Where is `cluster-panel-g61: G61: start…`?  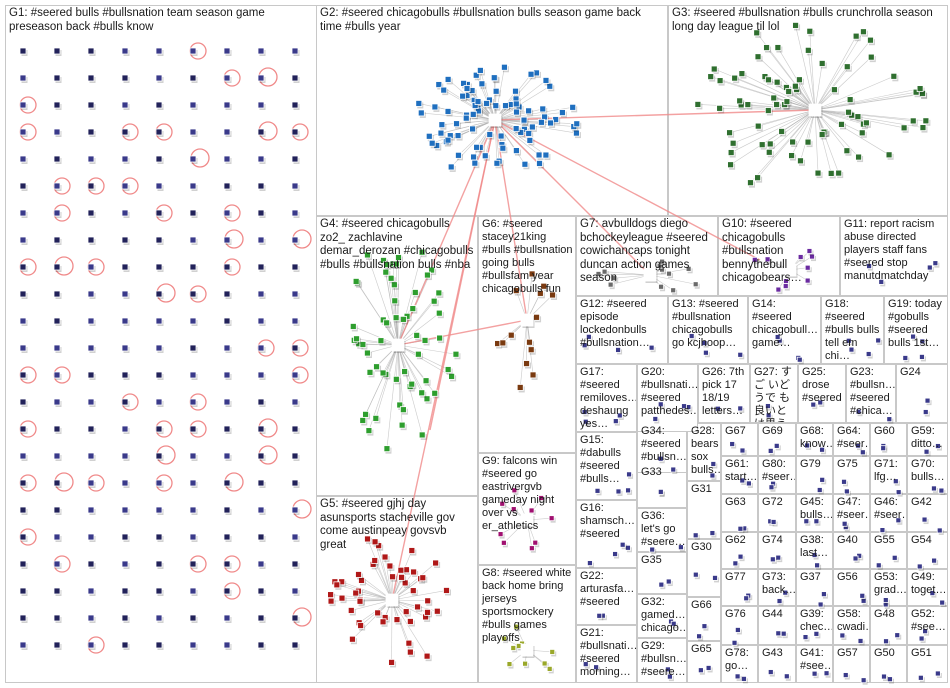 cluster-panel-g61: G61: start… is located at coordinates (739, 475).